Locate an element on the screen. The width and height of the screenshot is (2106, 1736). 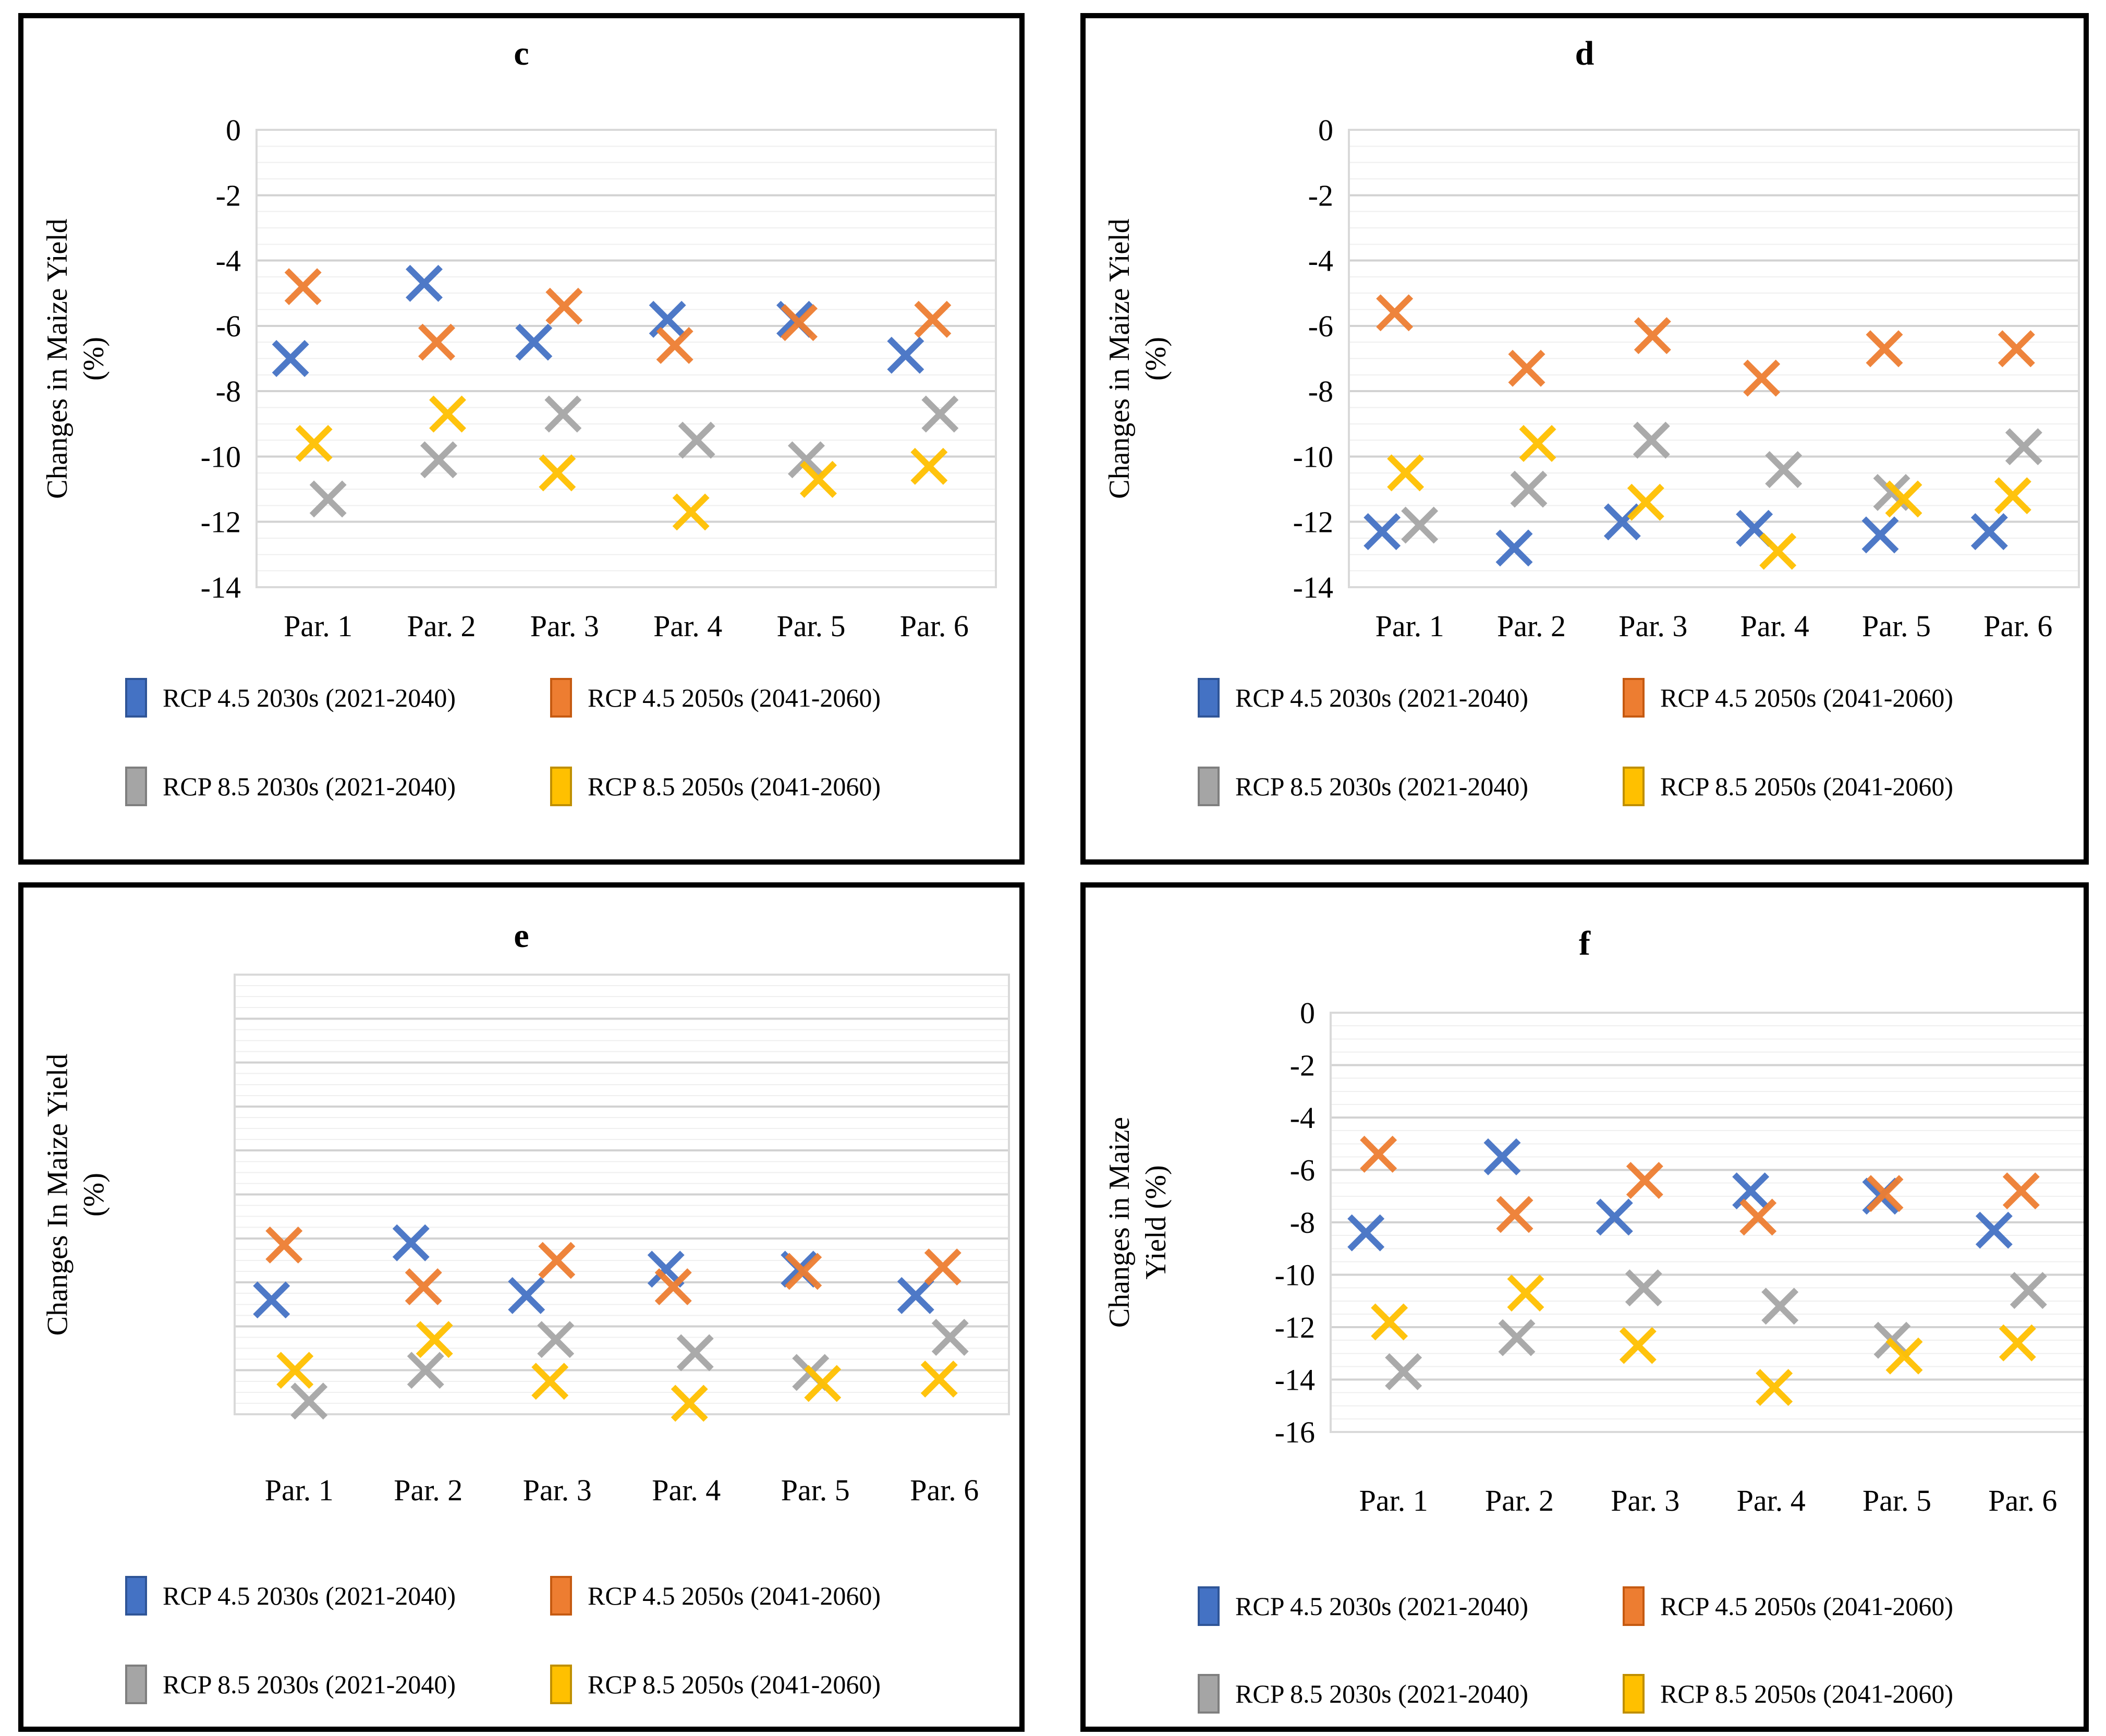
panel-title-e: e is located at coordinates (521, 936).